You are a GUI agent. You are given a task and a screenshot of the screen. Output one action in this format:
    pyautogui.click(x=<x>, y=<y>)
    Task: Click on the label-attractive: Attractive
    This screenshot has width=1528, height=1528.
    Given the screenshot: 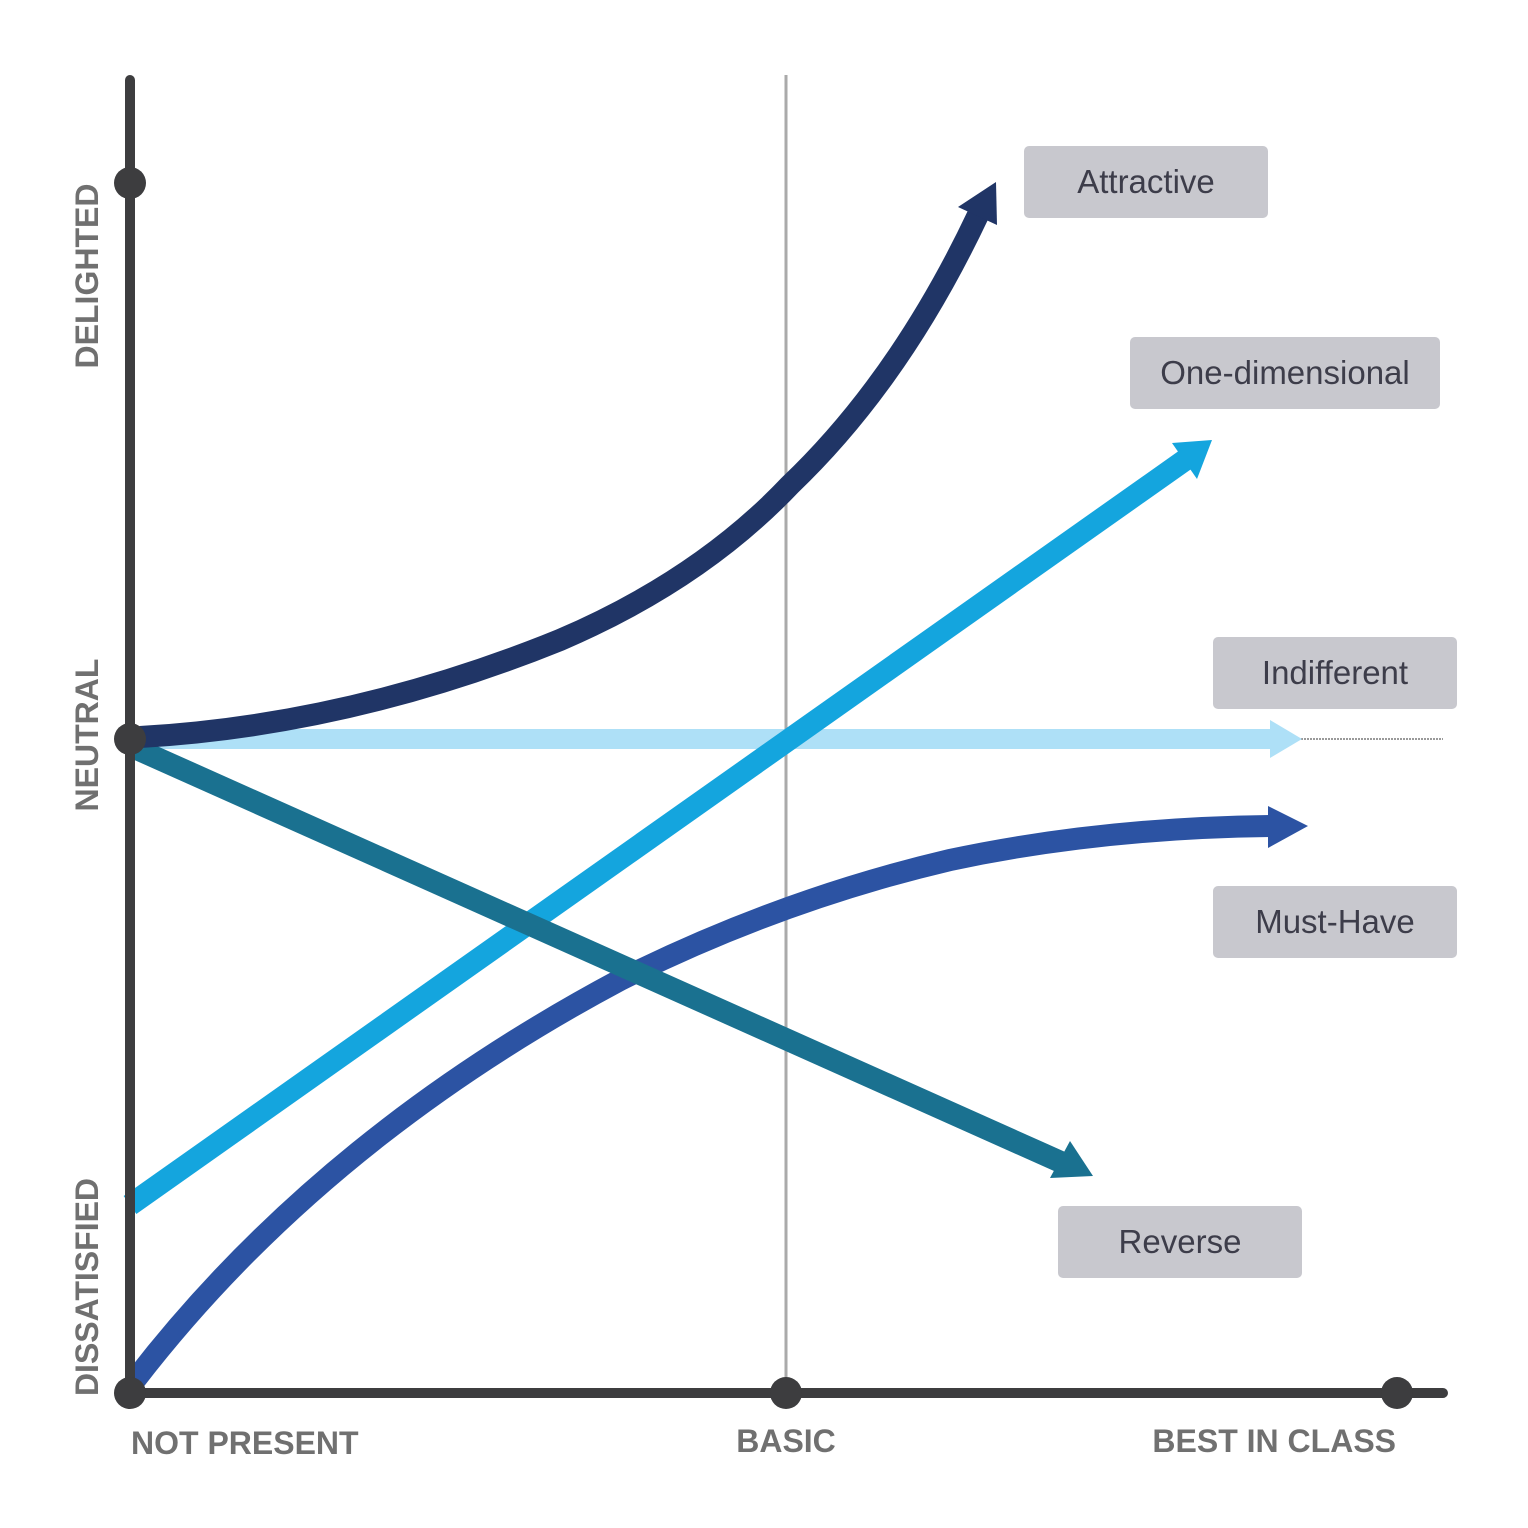 What is the action you would take?
    pyautogui.click(x=1146, y=182)
    